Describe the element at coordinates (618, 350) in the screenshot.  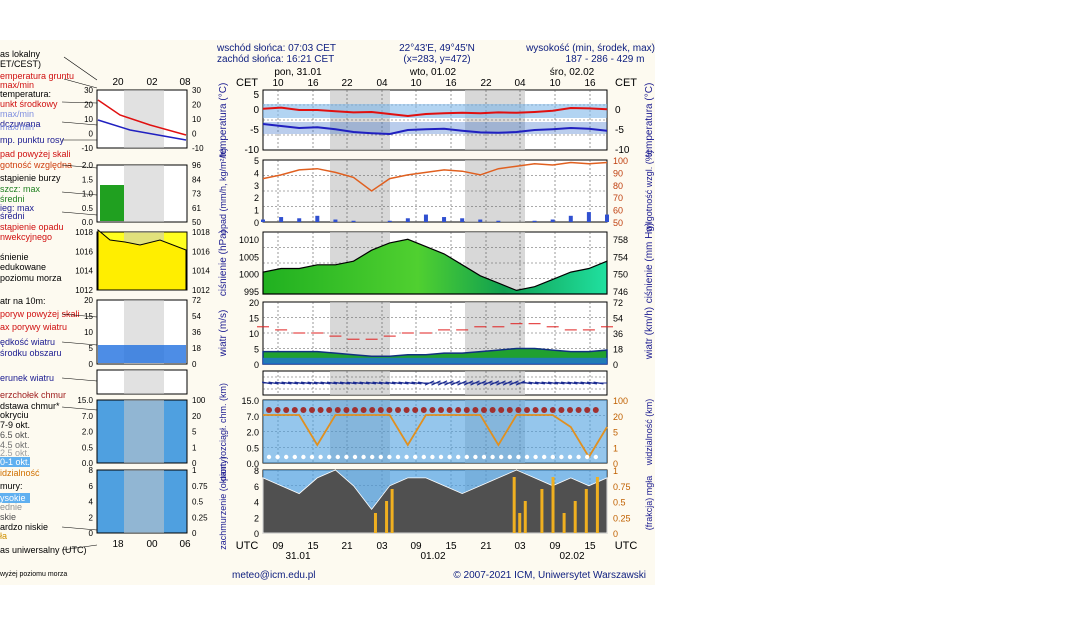
I see `wind-tick-right: 18` at that location.